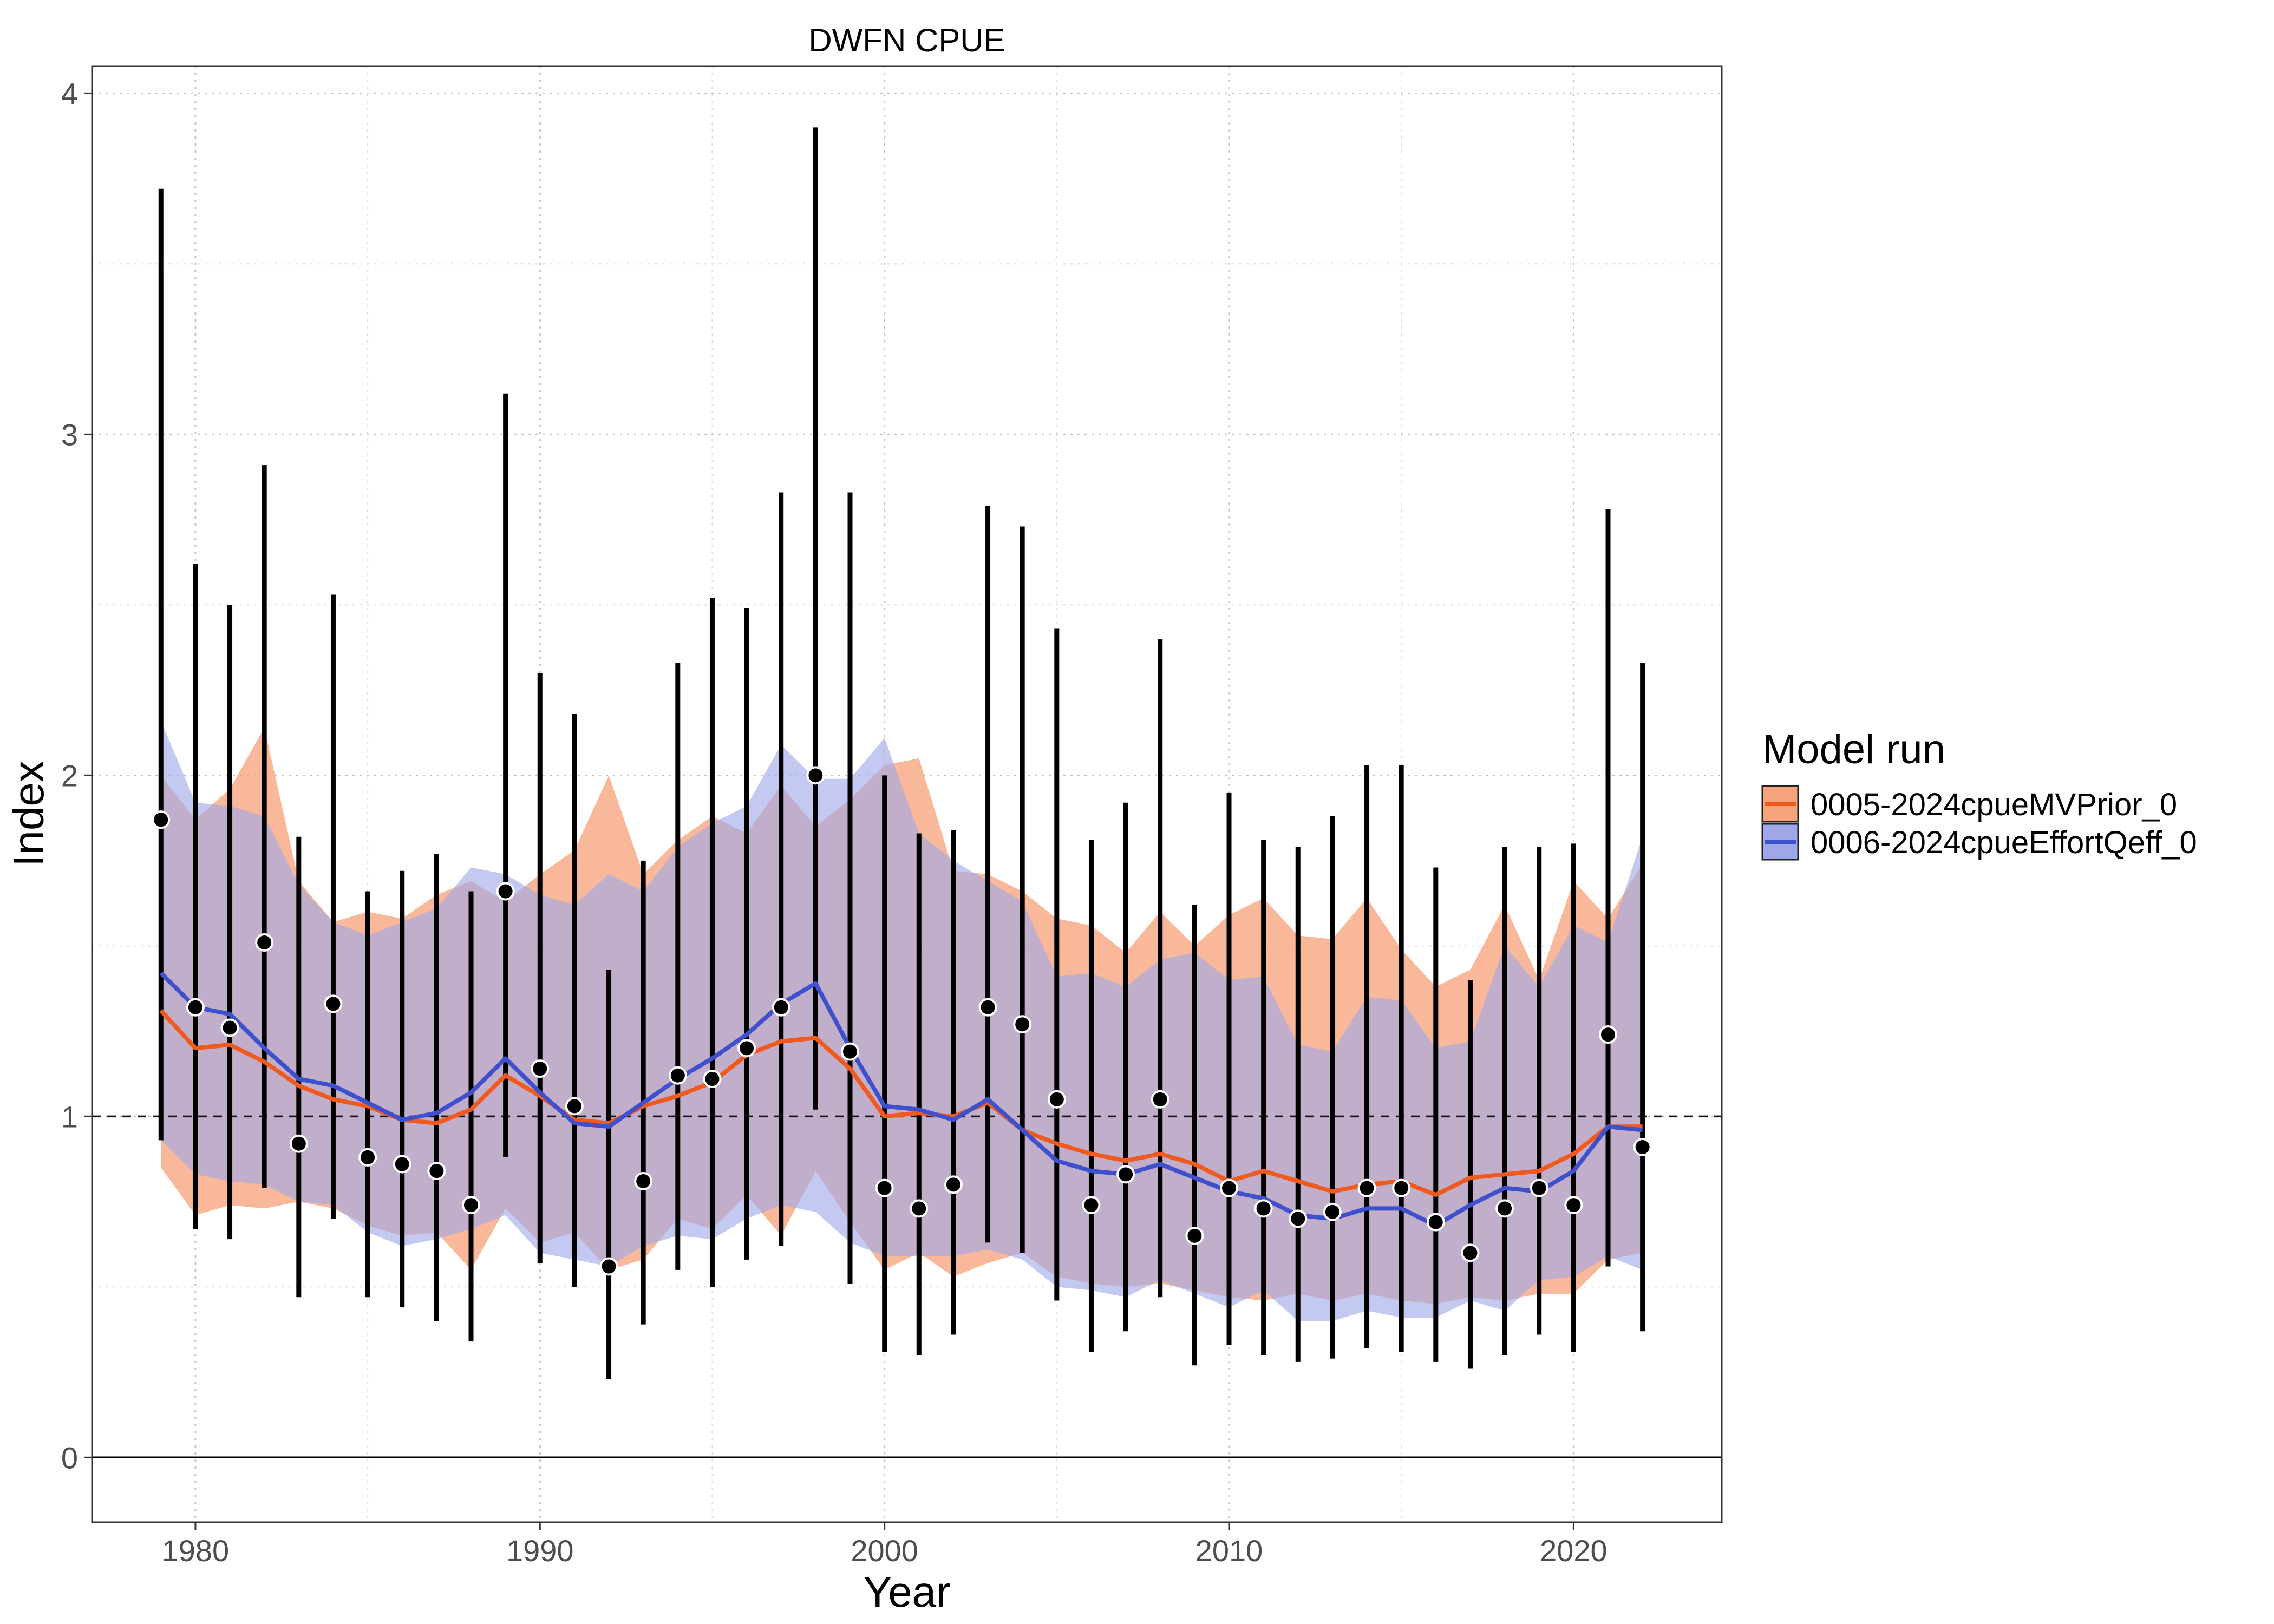  Describe the element at coordinates (907, 1592) in the screenshot. I see `x-axis-title: Year` at that location.